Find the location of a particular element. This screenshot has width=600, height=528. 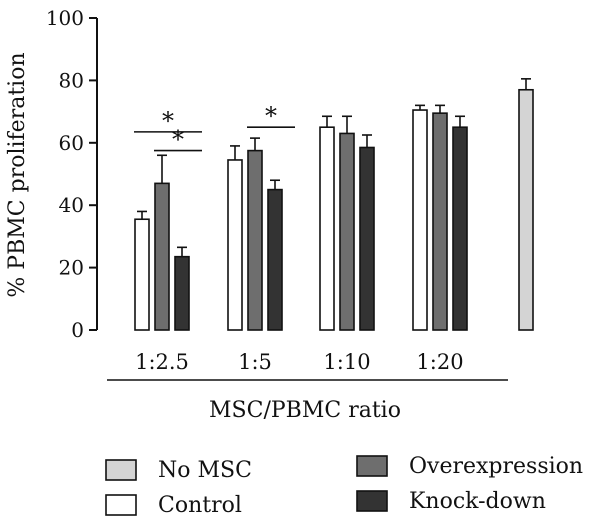

legend: No MSC Overexpression Control Knock-down is located at coordinates (344, 486).